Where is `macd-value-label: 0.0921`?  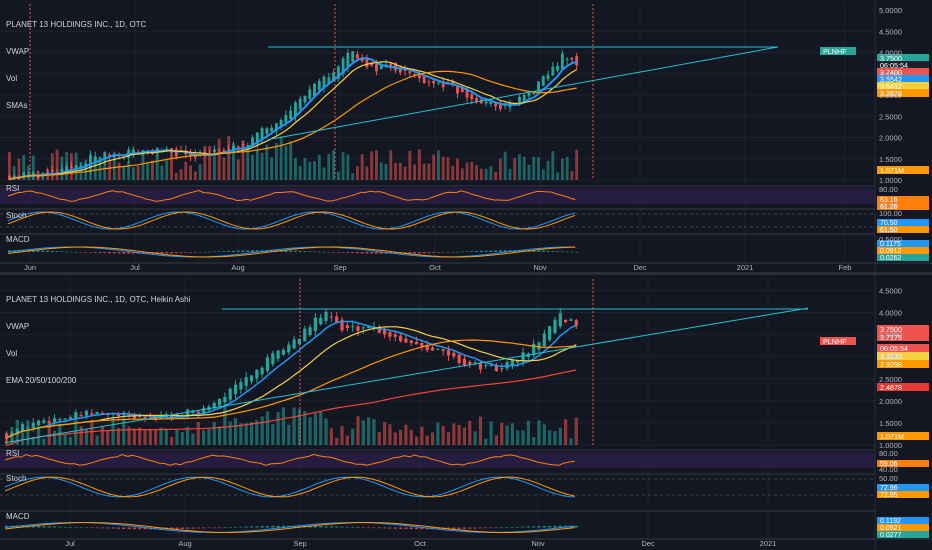 macd-value-label: 0.0921 is located at coordinates (891, 528).